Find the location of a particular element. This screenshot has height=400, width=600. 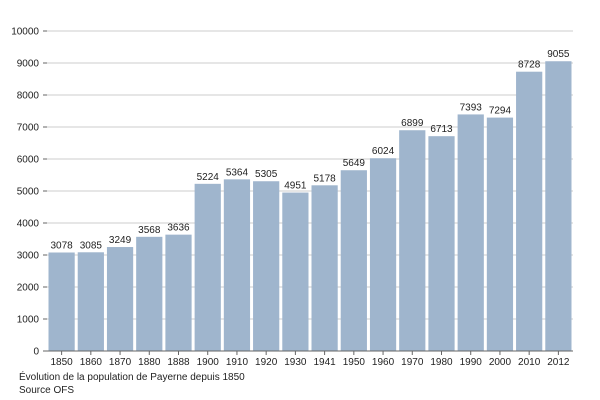

y-tick-label: 9000 is located at coordinates (28, 64).